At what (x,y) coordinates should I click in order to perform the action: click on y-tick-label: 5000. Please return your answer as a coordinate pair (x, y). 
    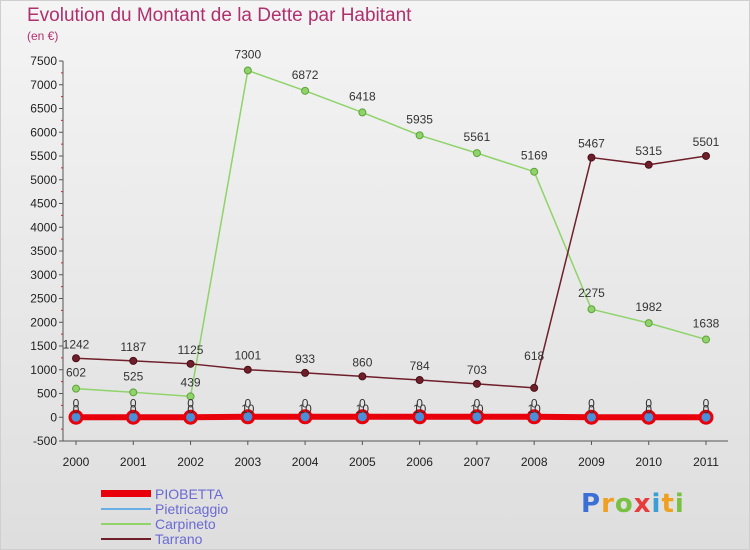
    Looking at the image, I should click on (43, 180).